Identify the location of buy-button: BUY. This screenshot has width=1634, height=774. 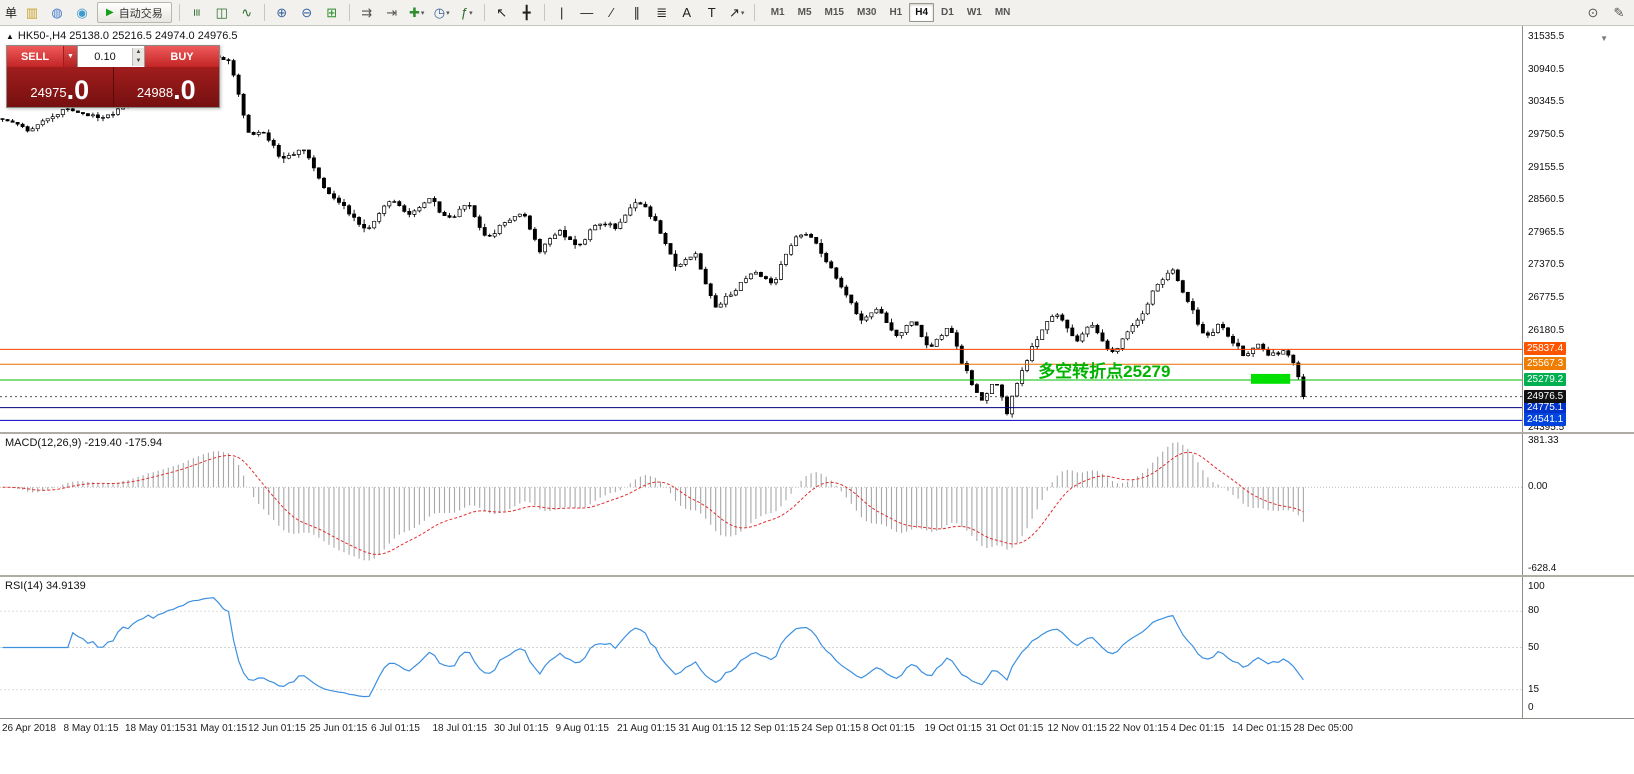
(182, 56).